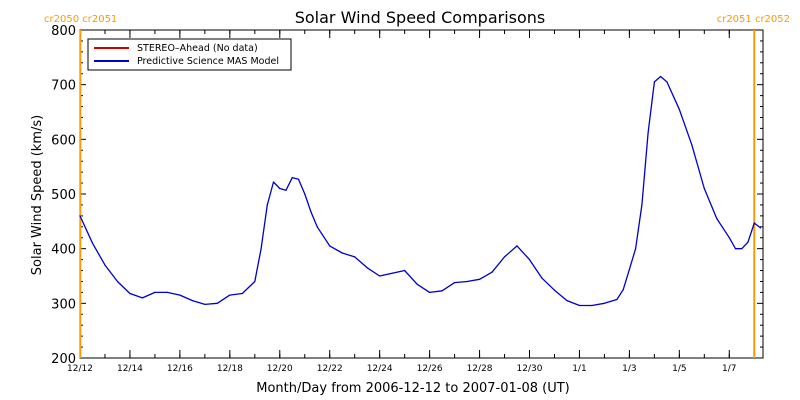 The height and width of the screenshot is (400, 800). Describe the element at coordinates (280, 369) in the screenshot. I see `x-tick-label: 12/20` at that location.